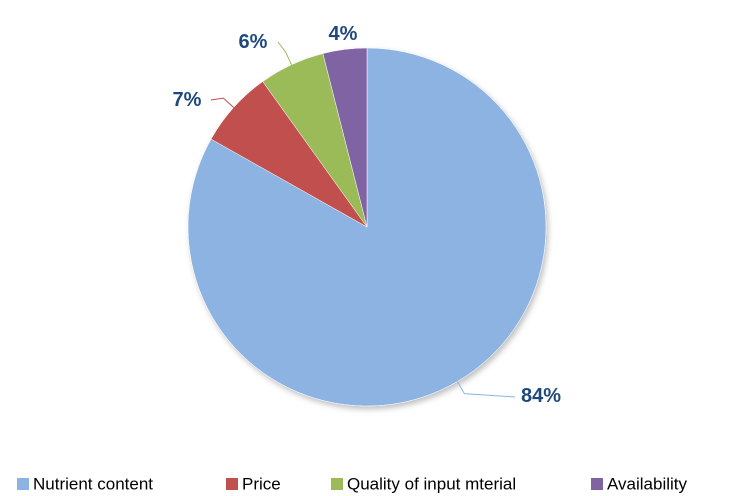 This screenshot has width=737, height=496. What do you see at coordinates (647, 484) in the screenshot?
I see `legend-label-availability: Availability` at bounding box center [647, 484].